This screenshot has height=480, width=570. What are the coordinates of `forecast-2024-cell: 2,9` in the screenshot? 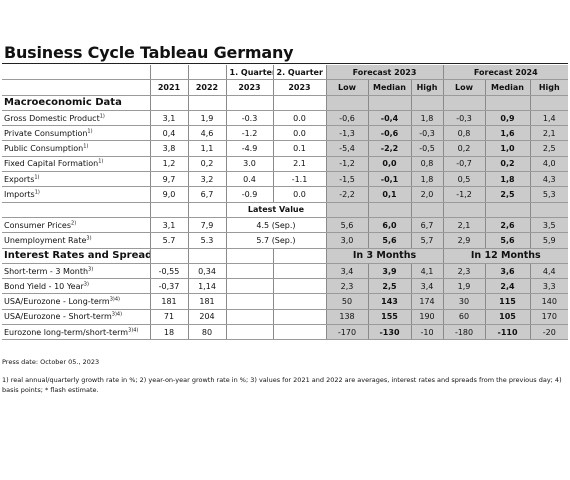 It's located at (464, 240).